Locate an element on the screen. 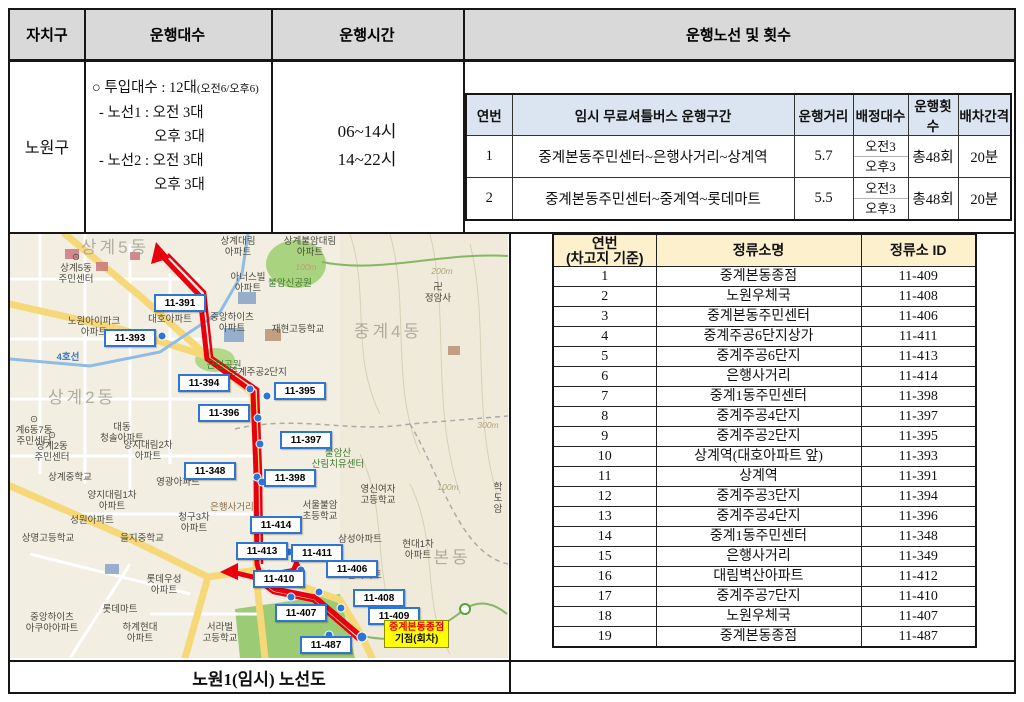  map-boundary is located at coordinates (371, 490).